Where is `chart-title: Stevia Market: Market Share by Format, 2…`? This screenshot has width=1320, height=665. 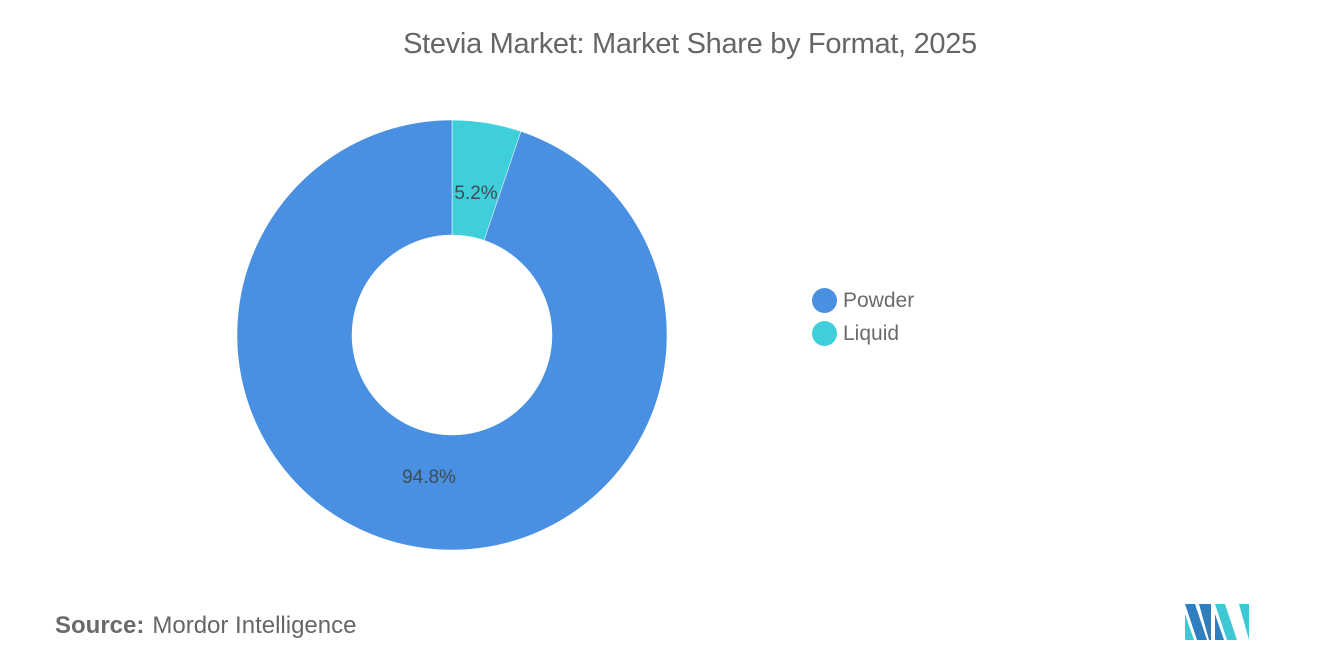 chart-title: Stevia Market: Market Share by Format, 2… is located at coordinates (690, 44).